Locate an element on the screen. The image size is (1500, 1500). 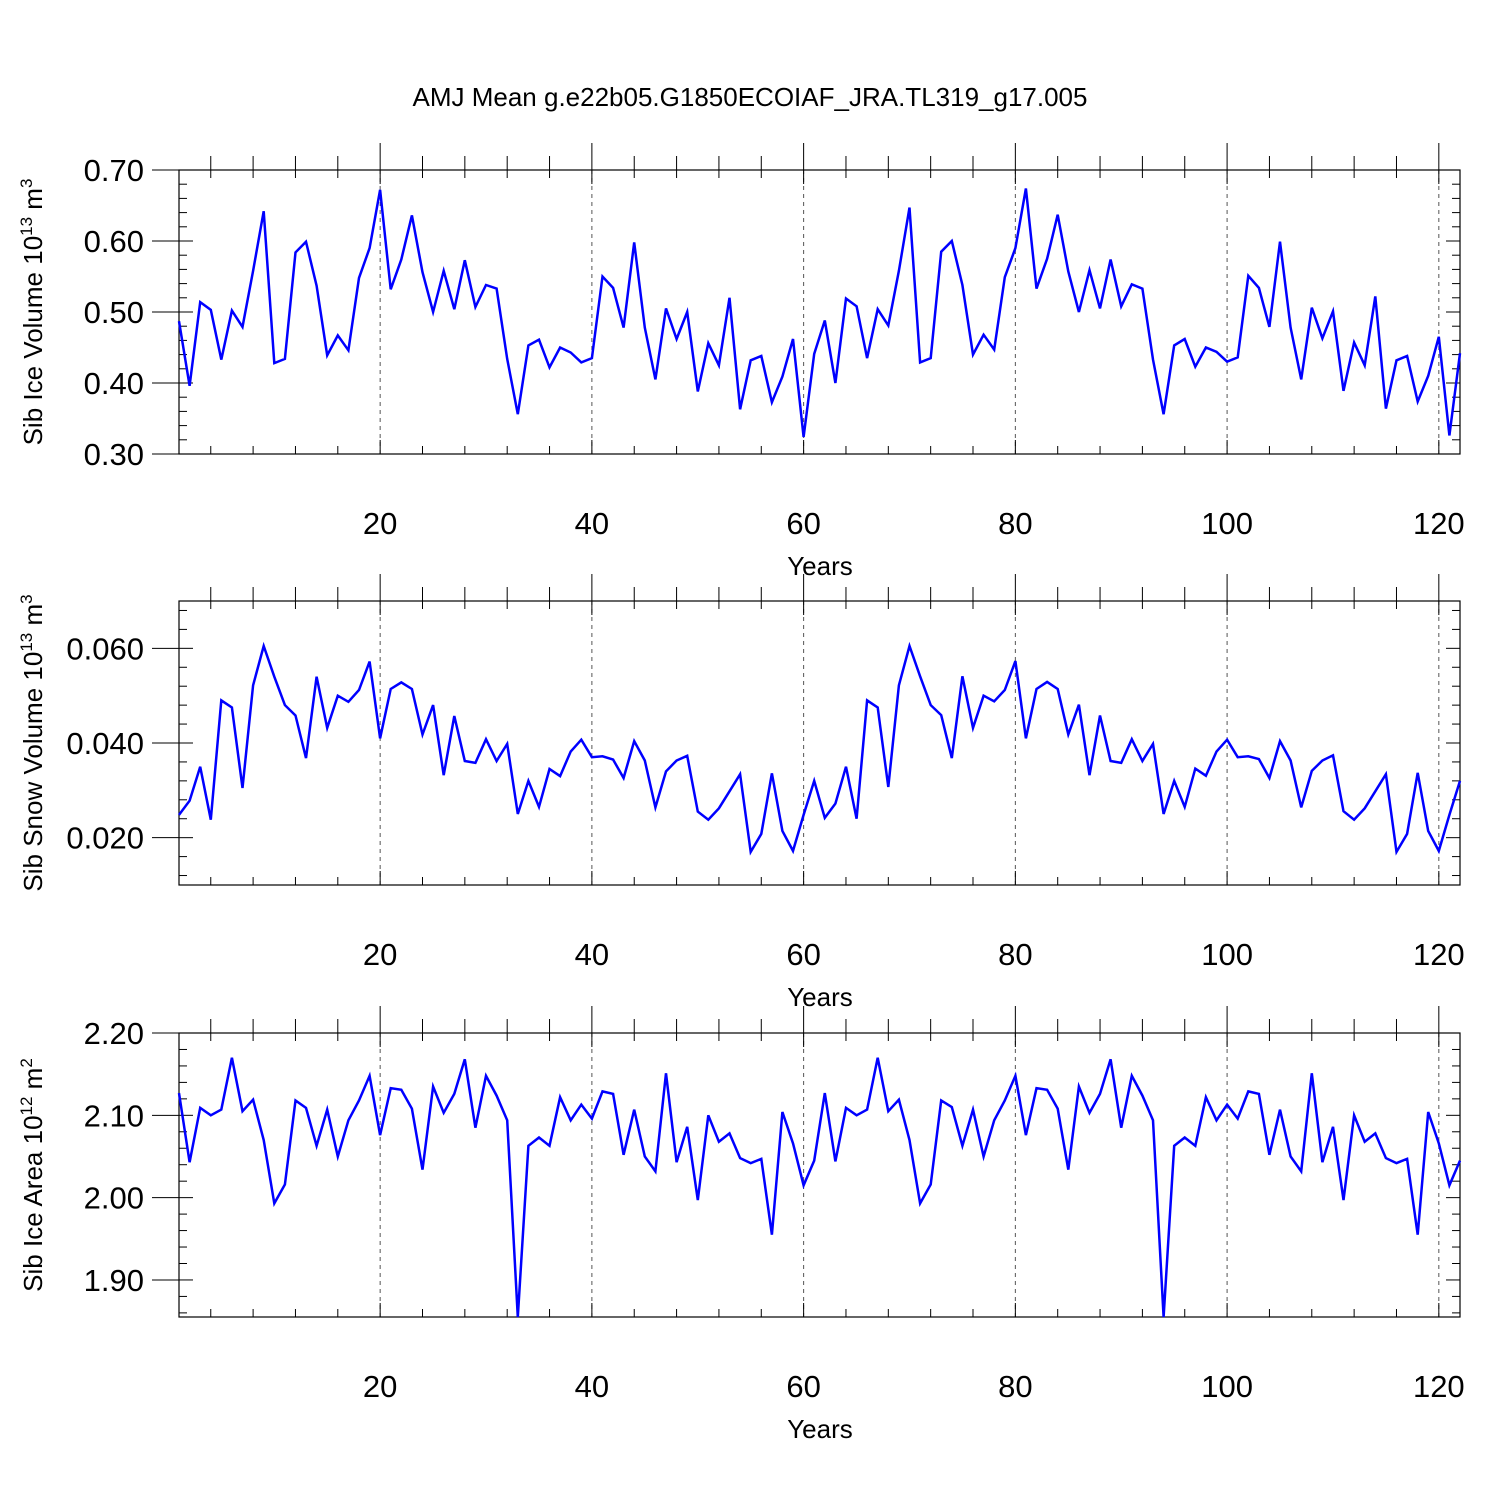
y-axis-title: Sib Snow Volume 1013 m3 is located at coordinates (32, 742).